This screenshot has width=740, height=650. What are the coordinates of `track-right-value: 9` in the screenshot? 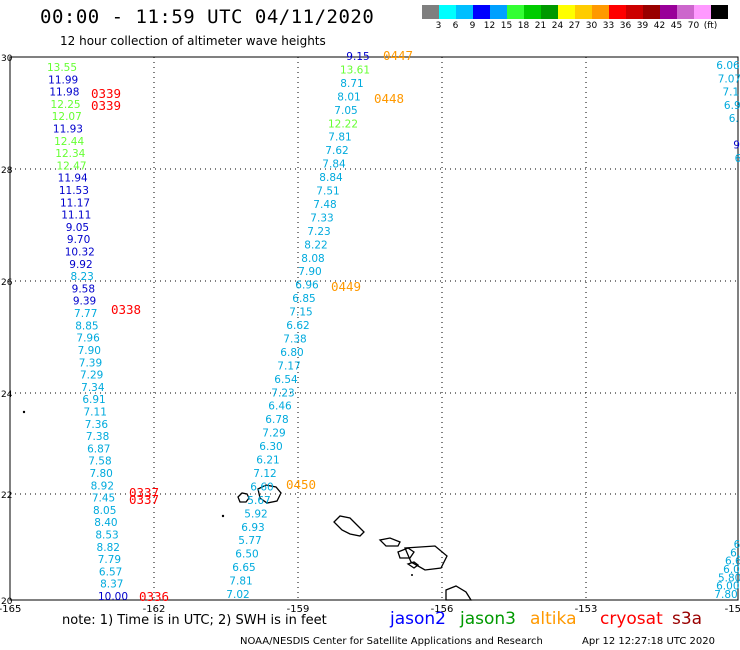 It's located at (736, 146).